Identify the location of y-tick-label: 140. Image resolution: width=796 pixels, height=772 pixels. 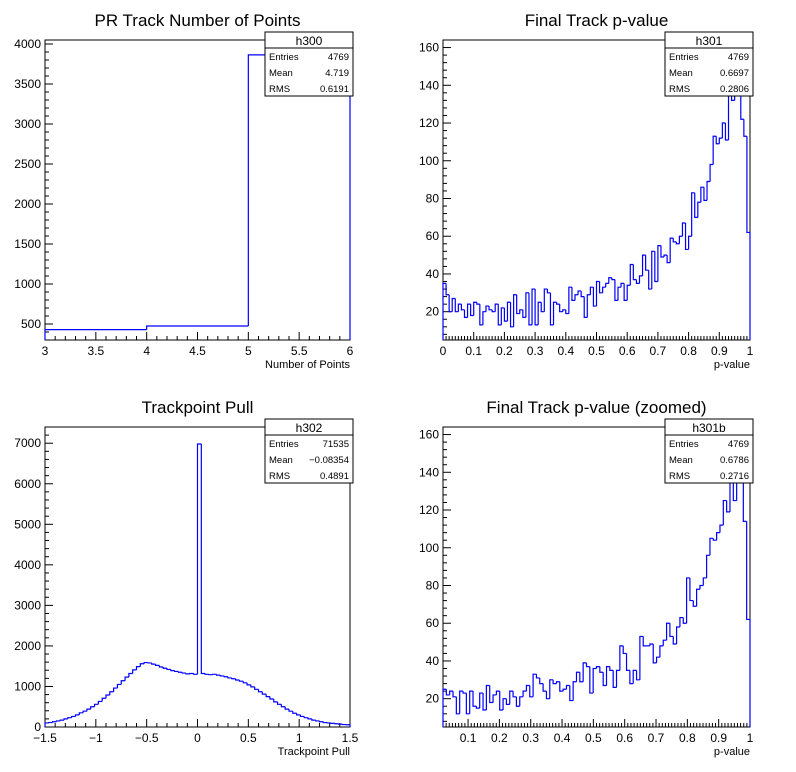
(429, 85).